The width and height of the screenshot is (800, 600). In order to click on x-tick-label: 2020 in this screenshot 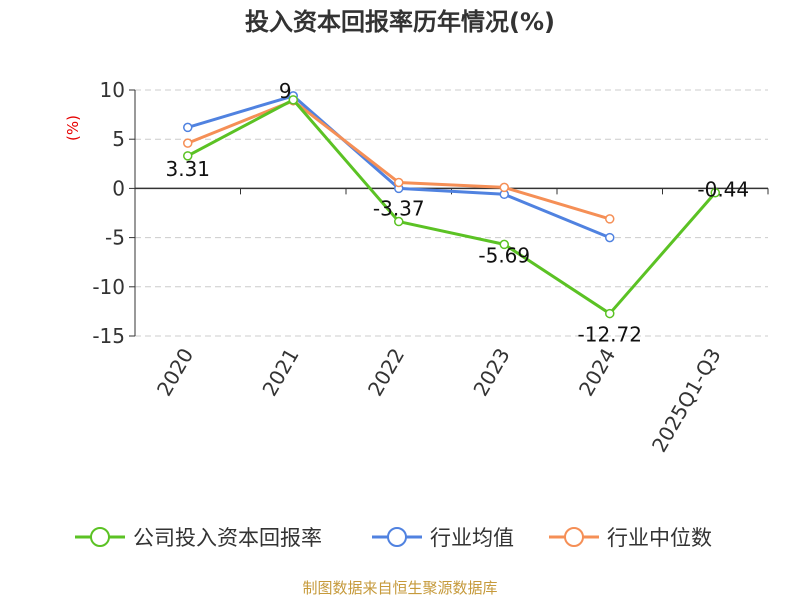, I will do `click(175, 372)`.